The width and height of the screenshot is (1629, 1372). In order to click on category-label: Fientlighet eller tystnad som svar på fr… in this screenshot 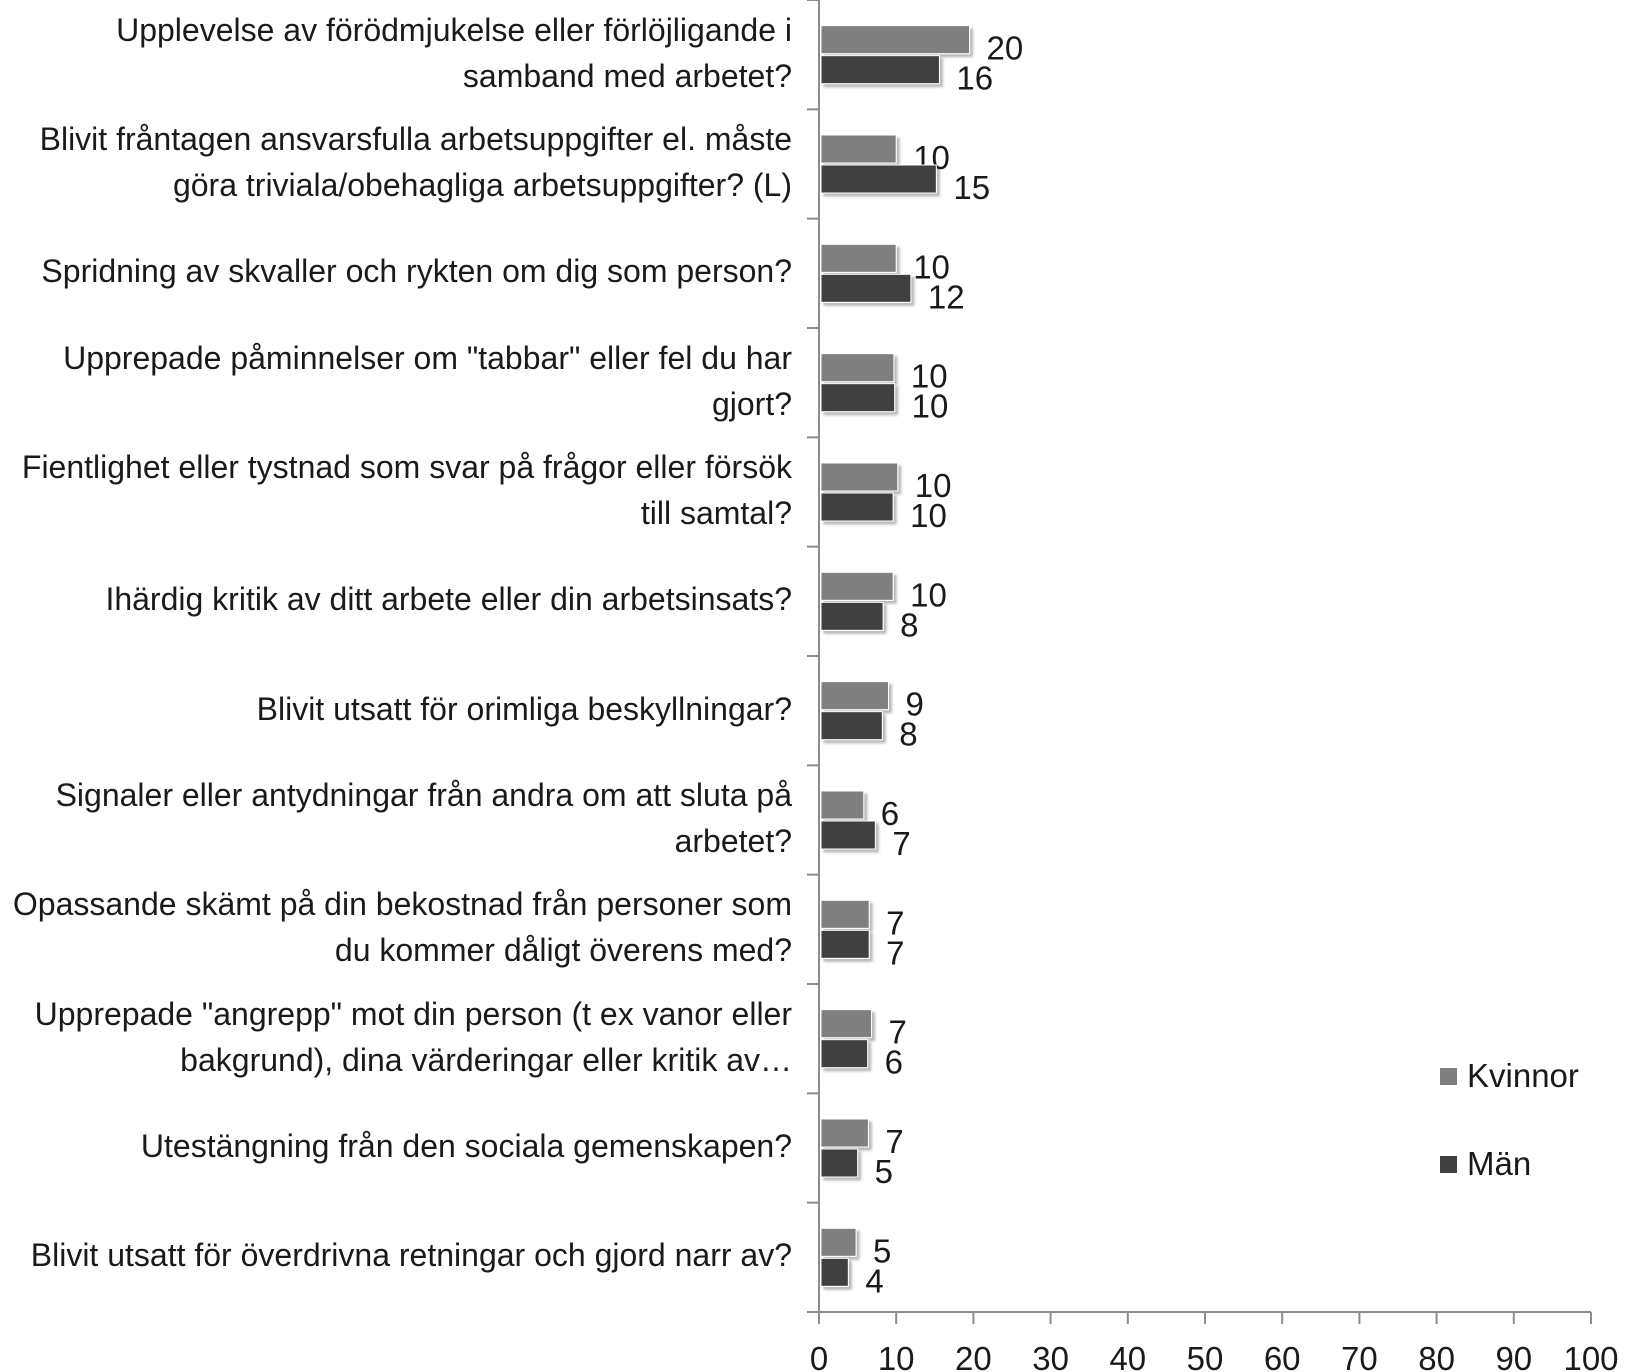, I will do `click(406, 490)`.